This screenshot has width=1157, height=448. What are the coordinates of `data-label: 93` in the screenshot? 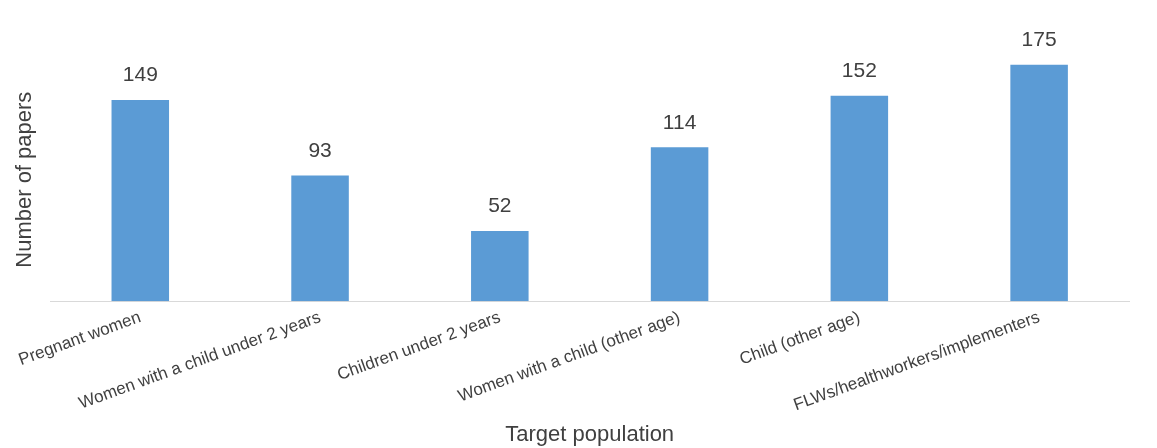 It's located at (320, 149).